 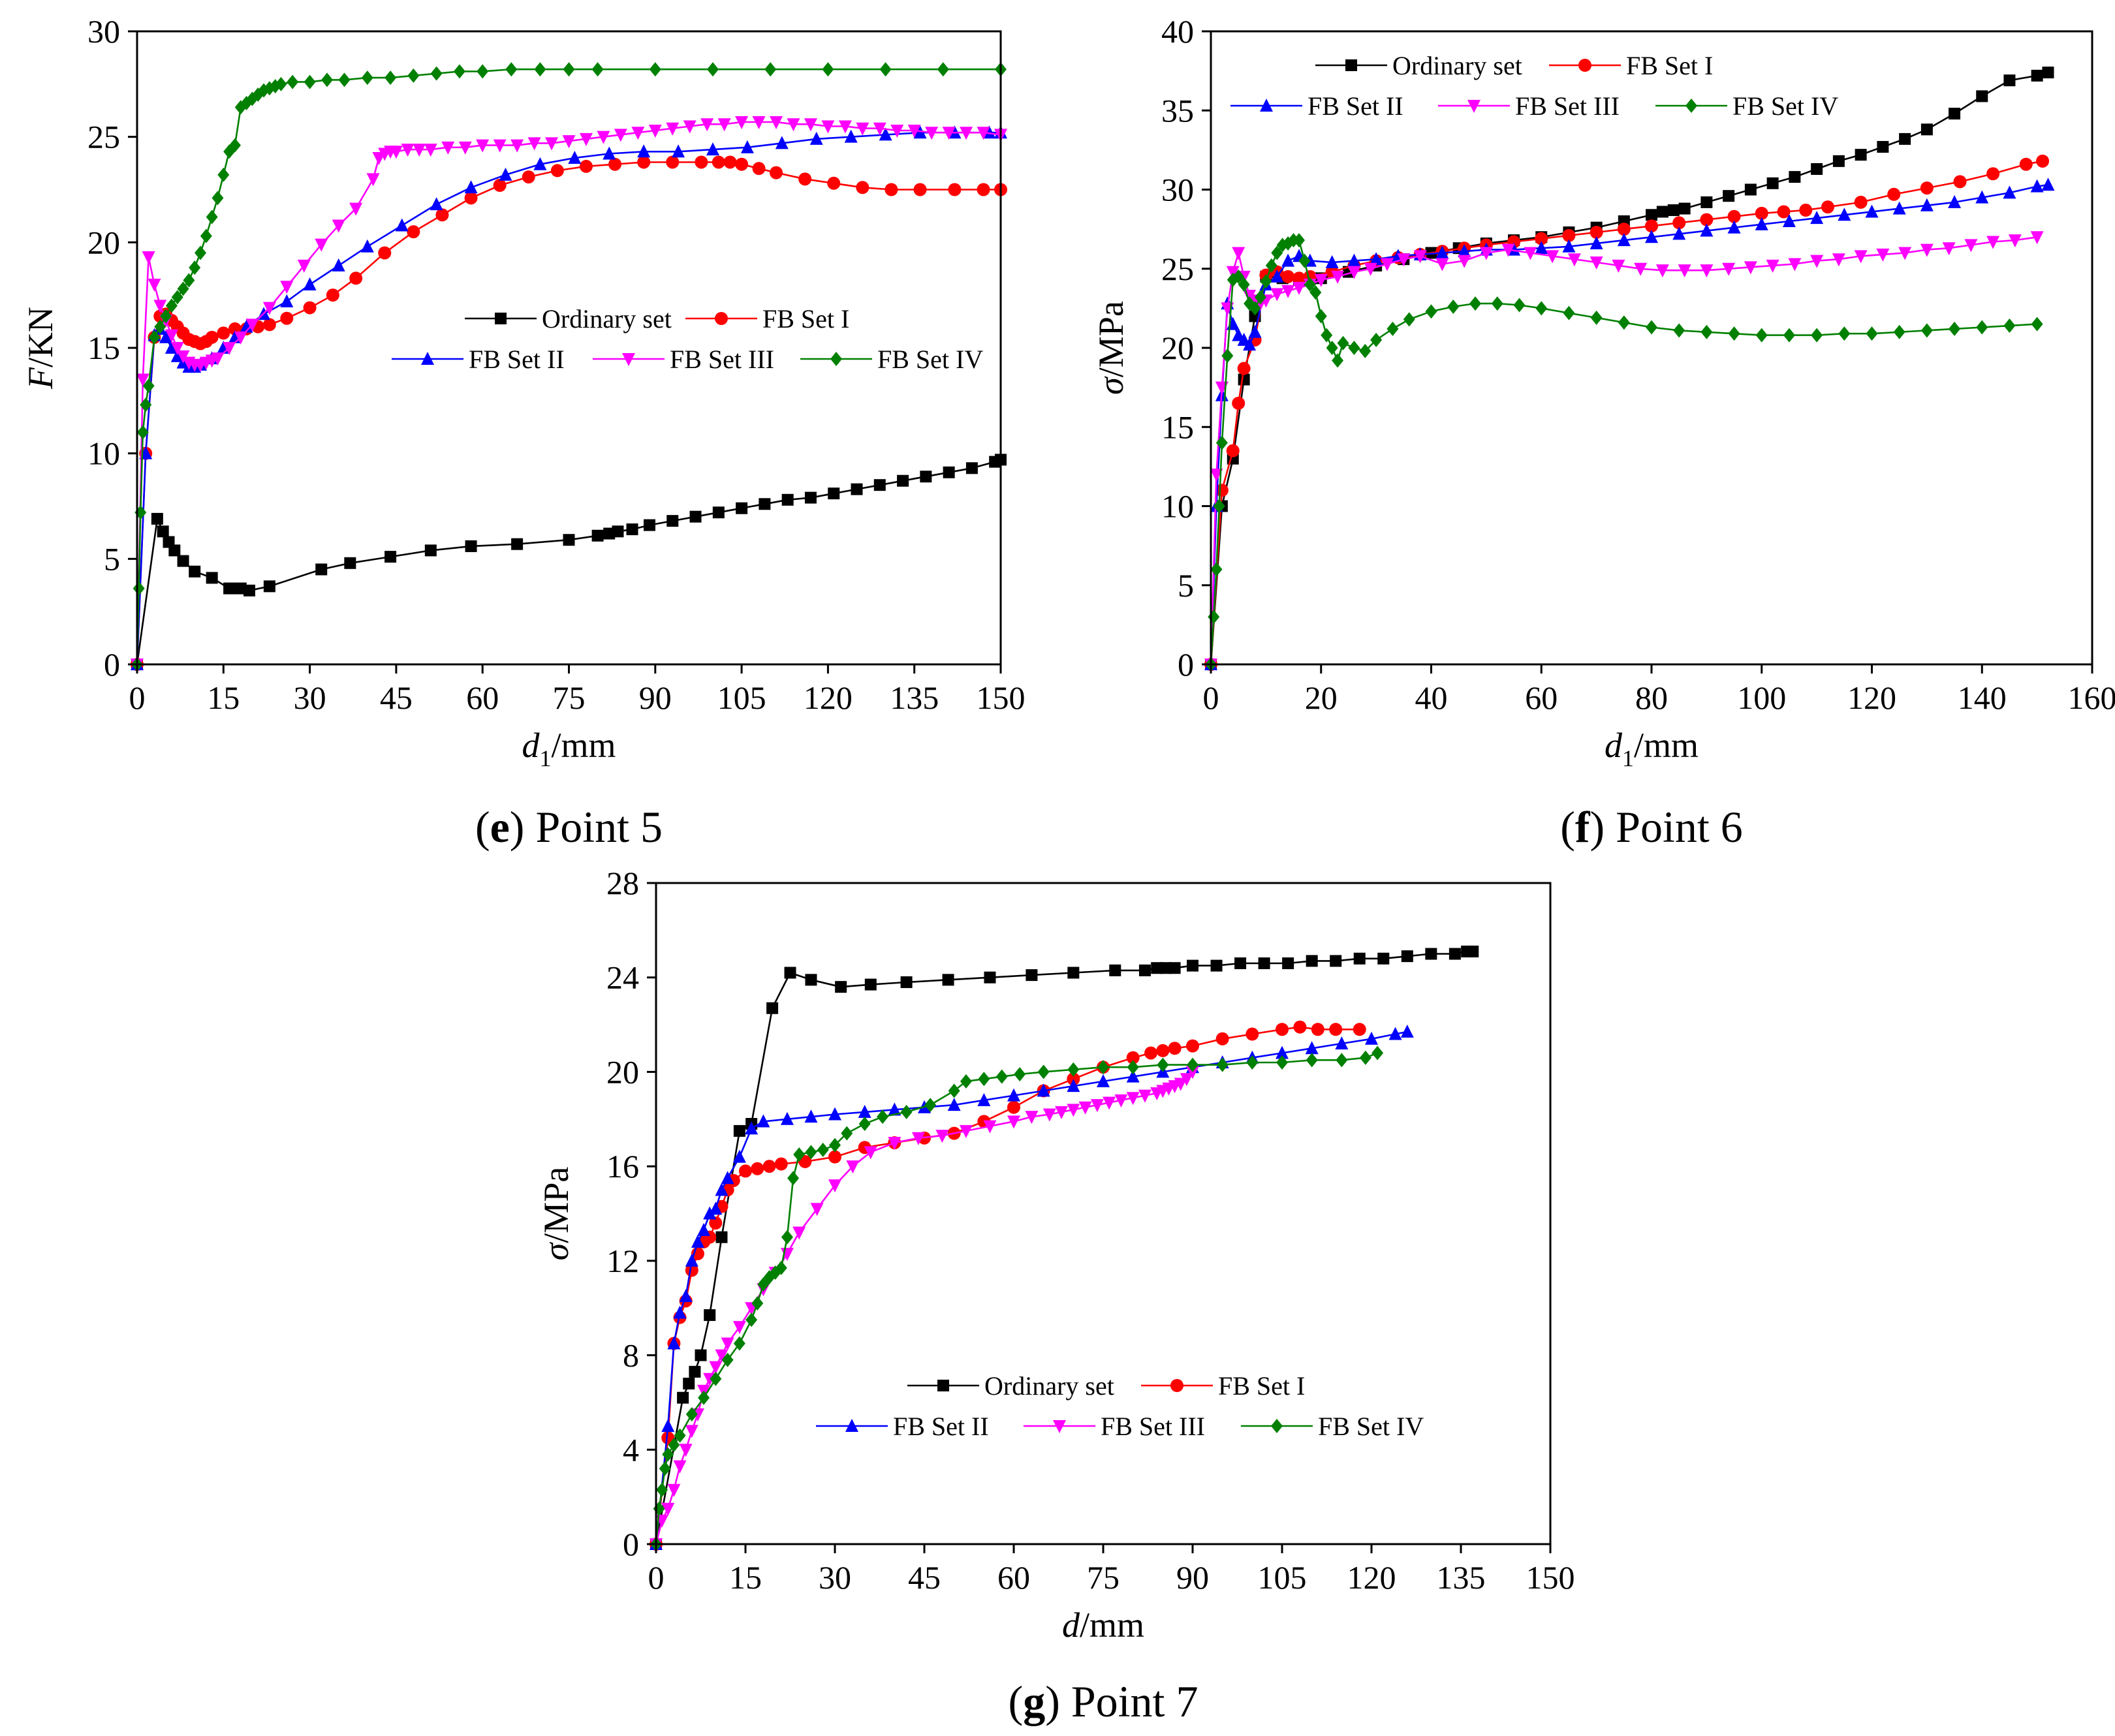 I want to click on y-tick-label: 8, so click(x=631, y=1355).